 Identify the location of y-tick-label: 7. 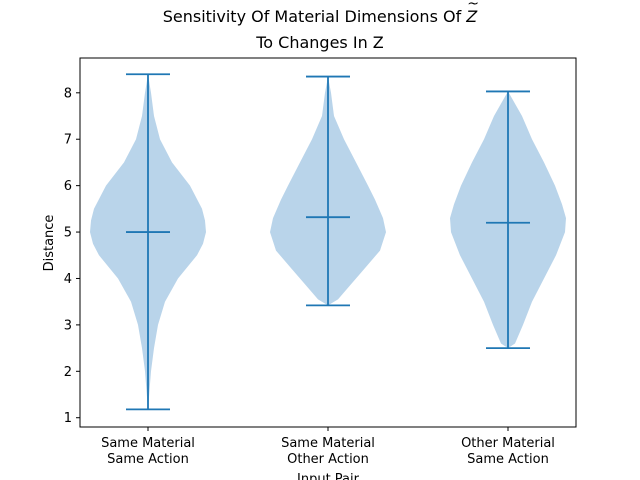
(68, 140).